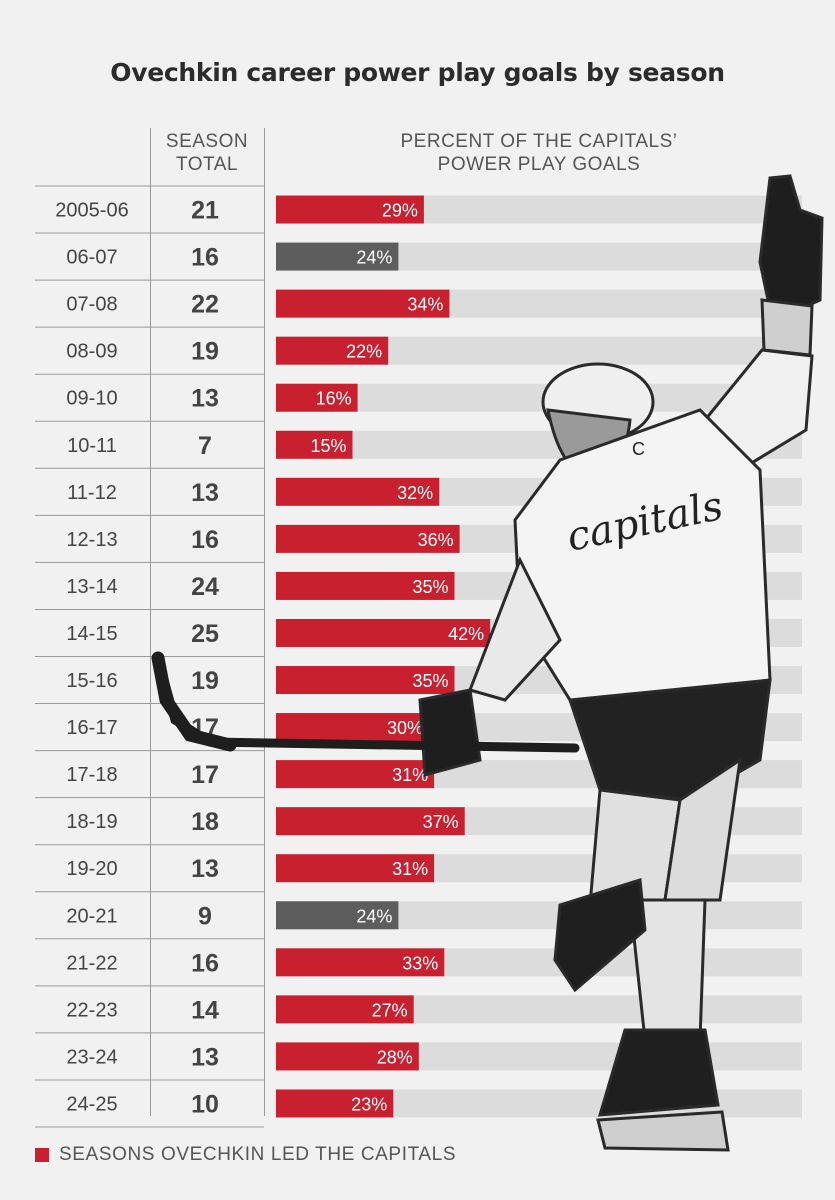  What do you see at coordinates (369, 1104) in the screenshot?
I see `bar-value-label: 23%` at bounding box center [369, 1104].